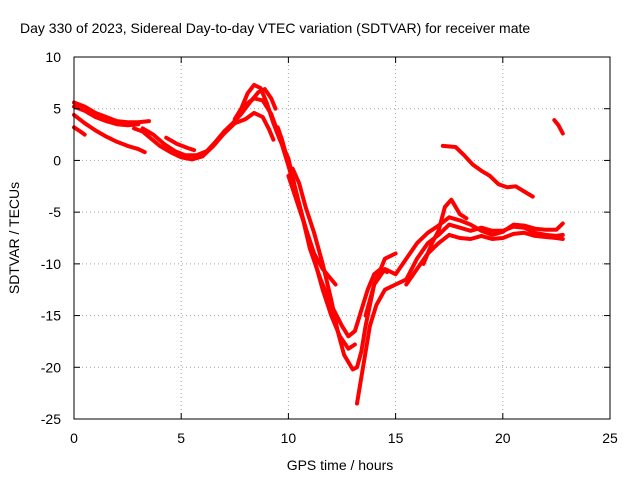 Image resolution: width=640 pixels, height=480 pixels. What do you see at coordinates (51, 316) in the screenshot?
I see `y-tick-label: -15` at bounding box center [51, 316].